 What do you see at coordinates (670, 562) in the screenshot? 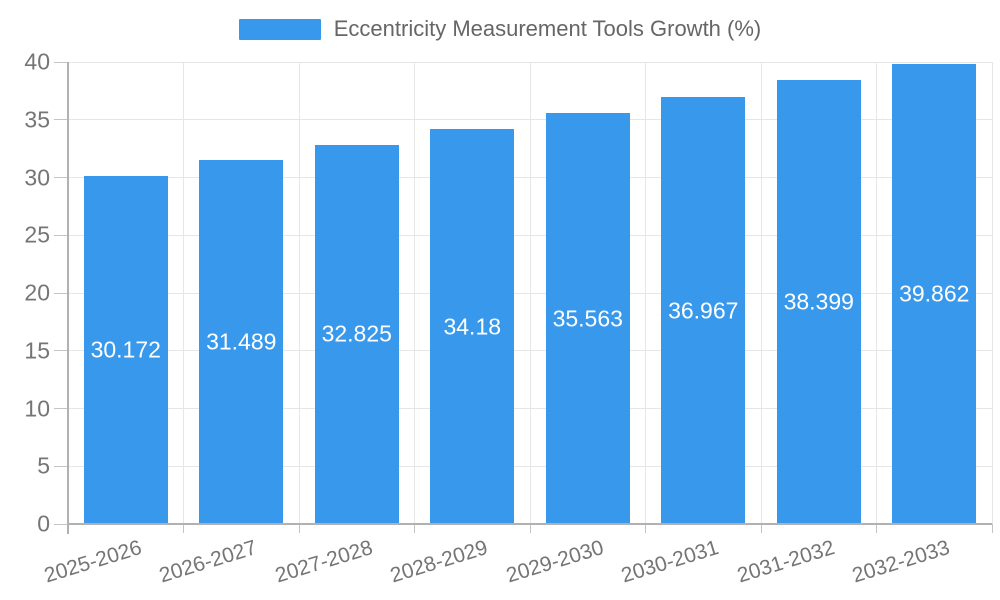
I see `x-axis-tick-label: 2030-2031` at bounding box center [670, 562].